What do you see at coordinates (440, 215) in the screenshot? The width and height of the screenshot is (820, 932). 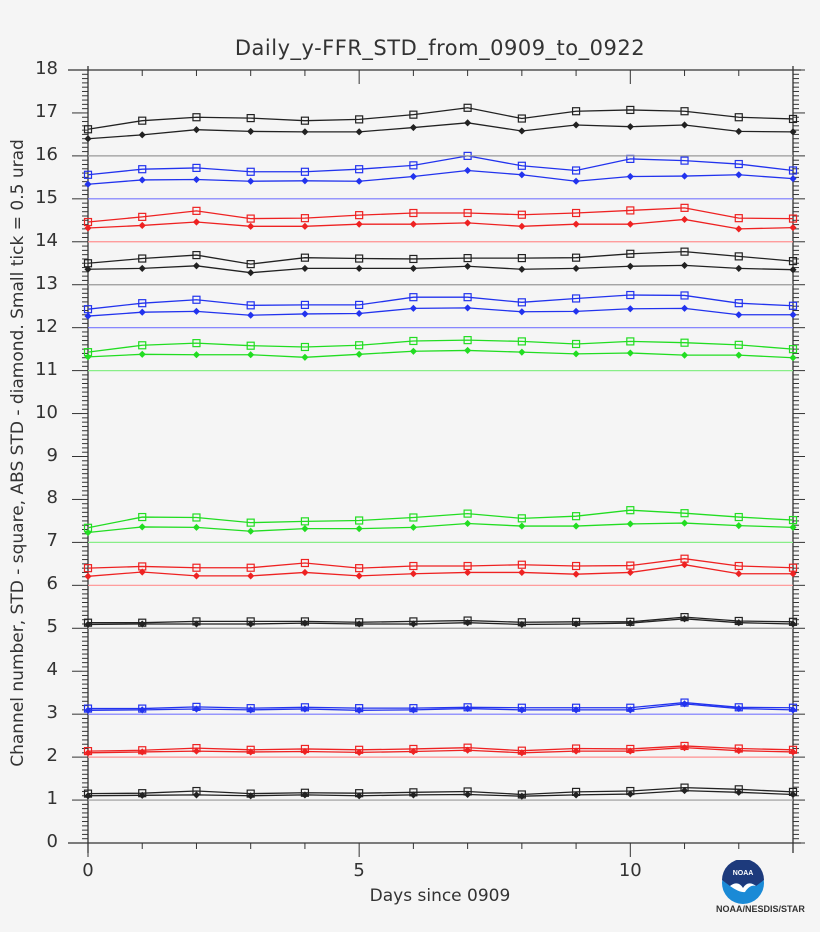 I see `channel-14-std-line` at bounding box center [440, 215].